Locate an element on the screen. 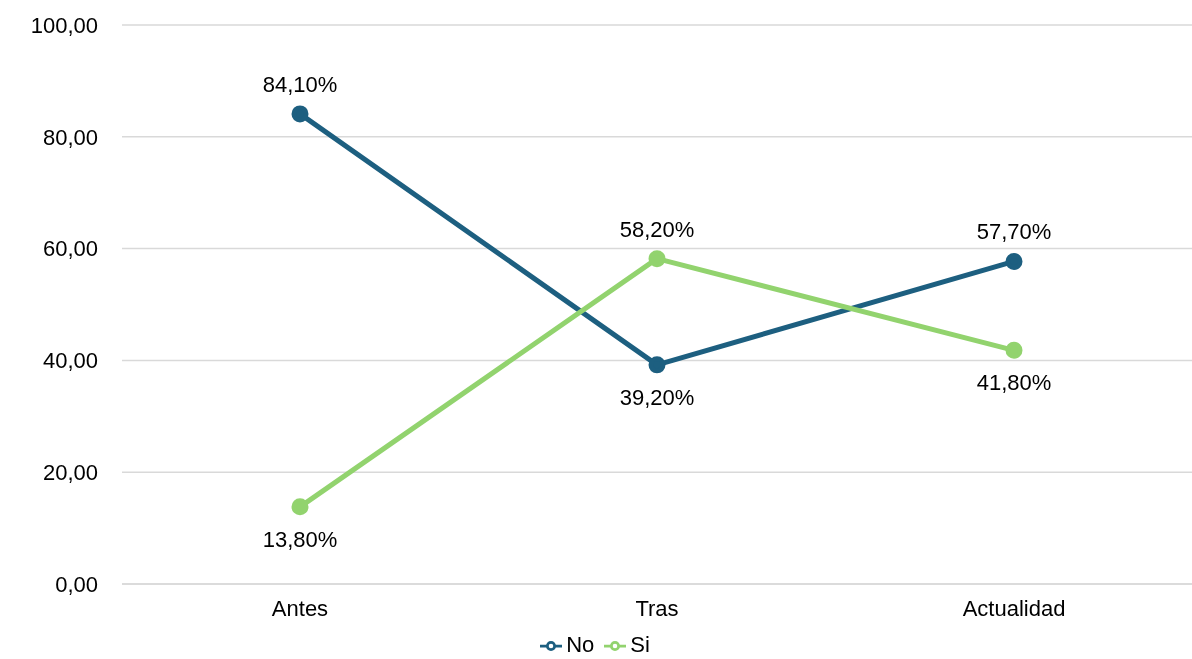 The height and width of the screenshot is (659, 1192). y-tick-label: 40,00 is located at coordinates (70, 361).